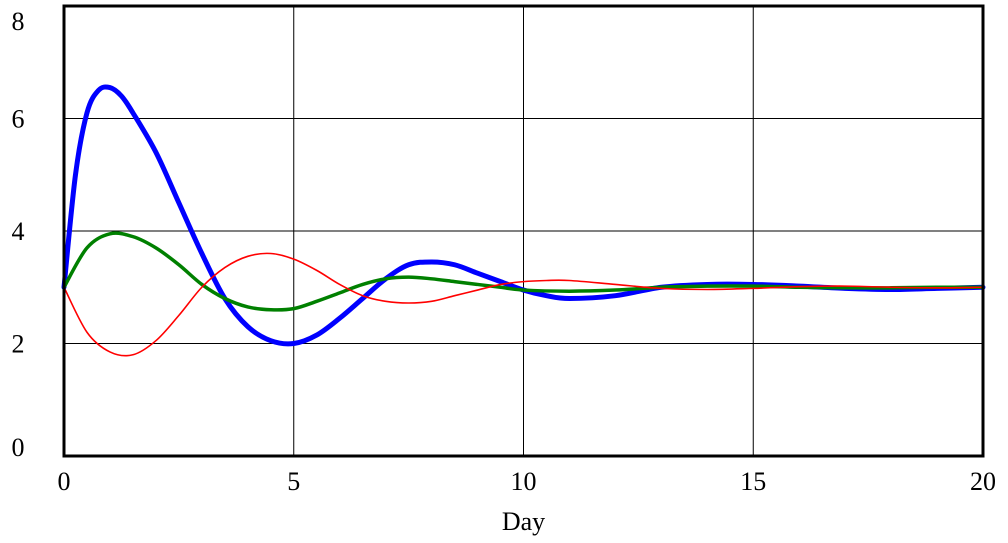  Describe the element at coordinates (18, 231) in the screenshot. I see `y-tick-label: 4` at that location.